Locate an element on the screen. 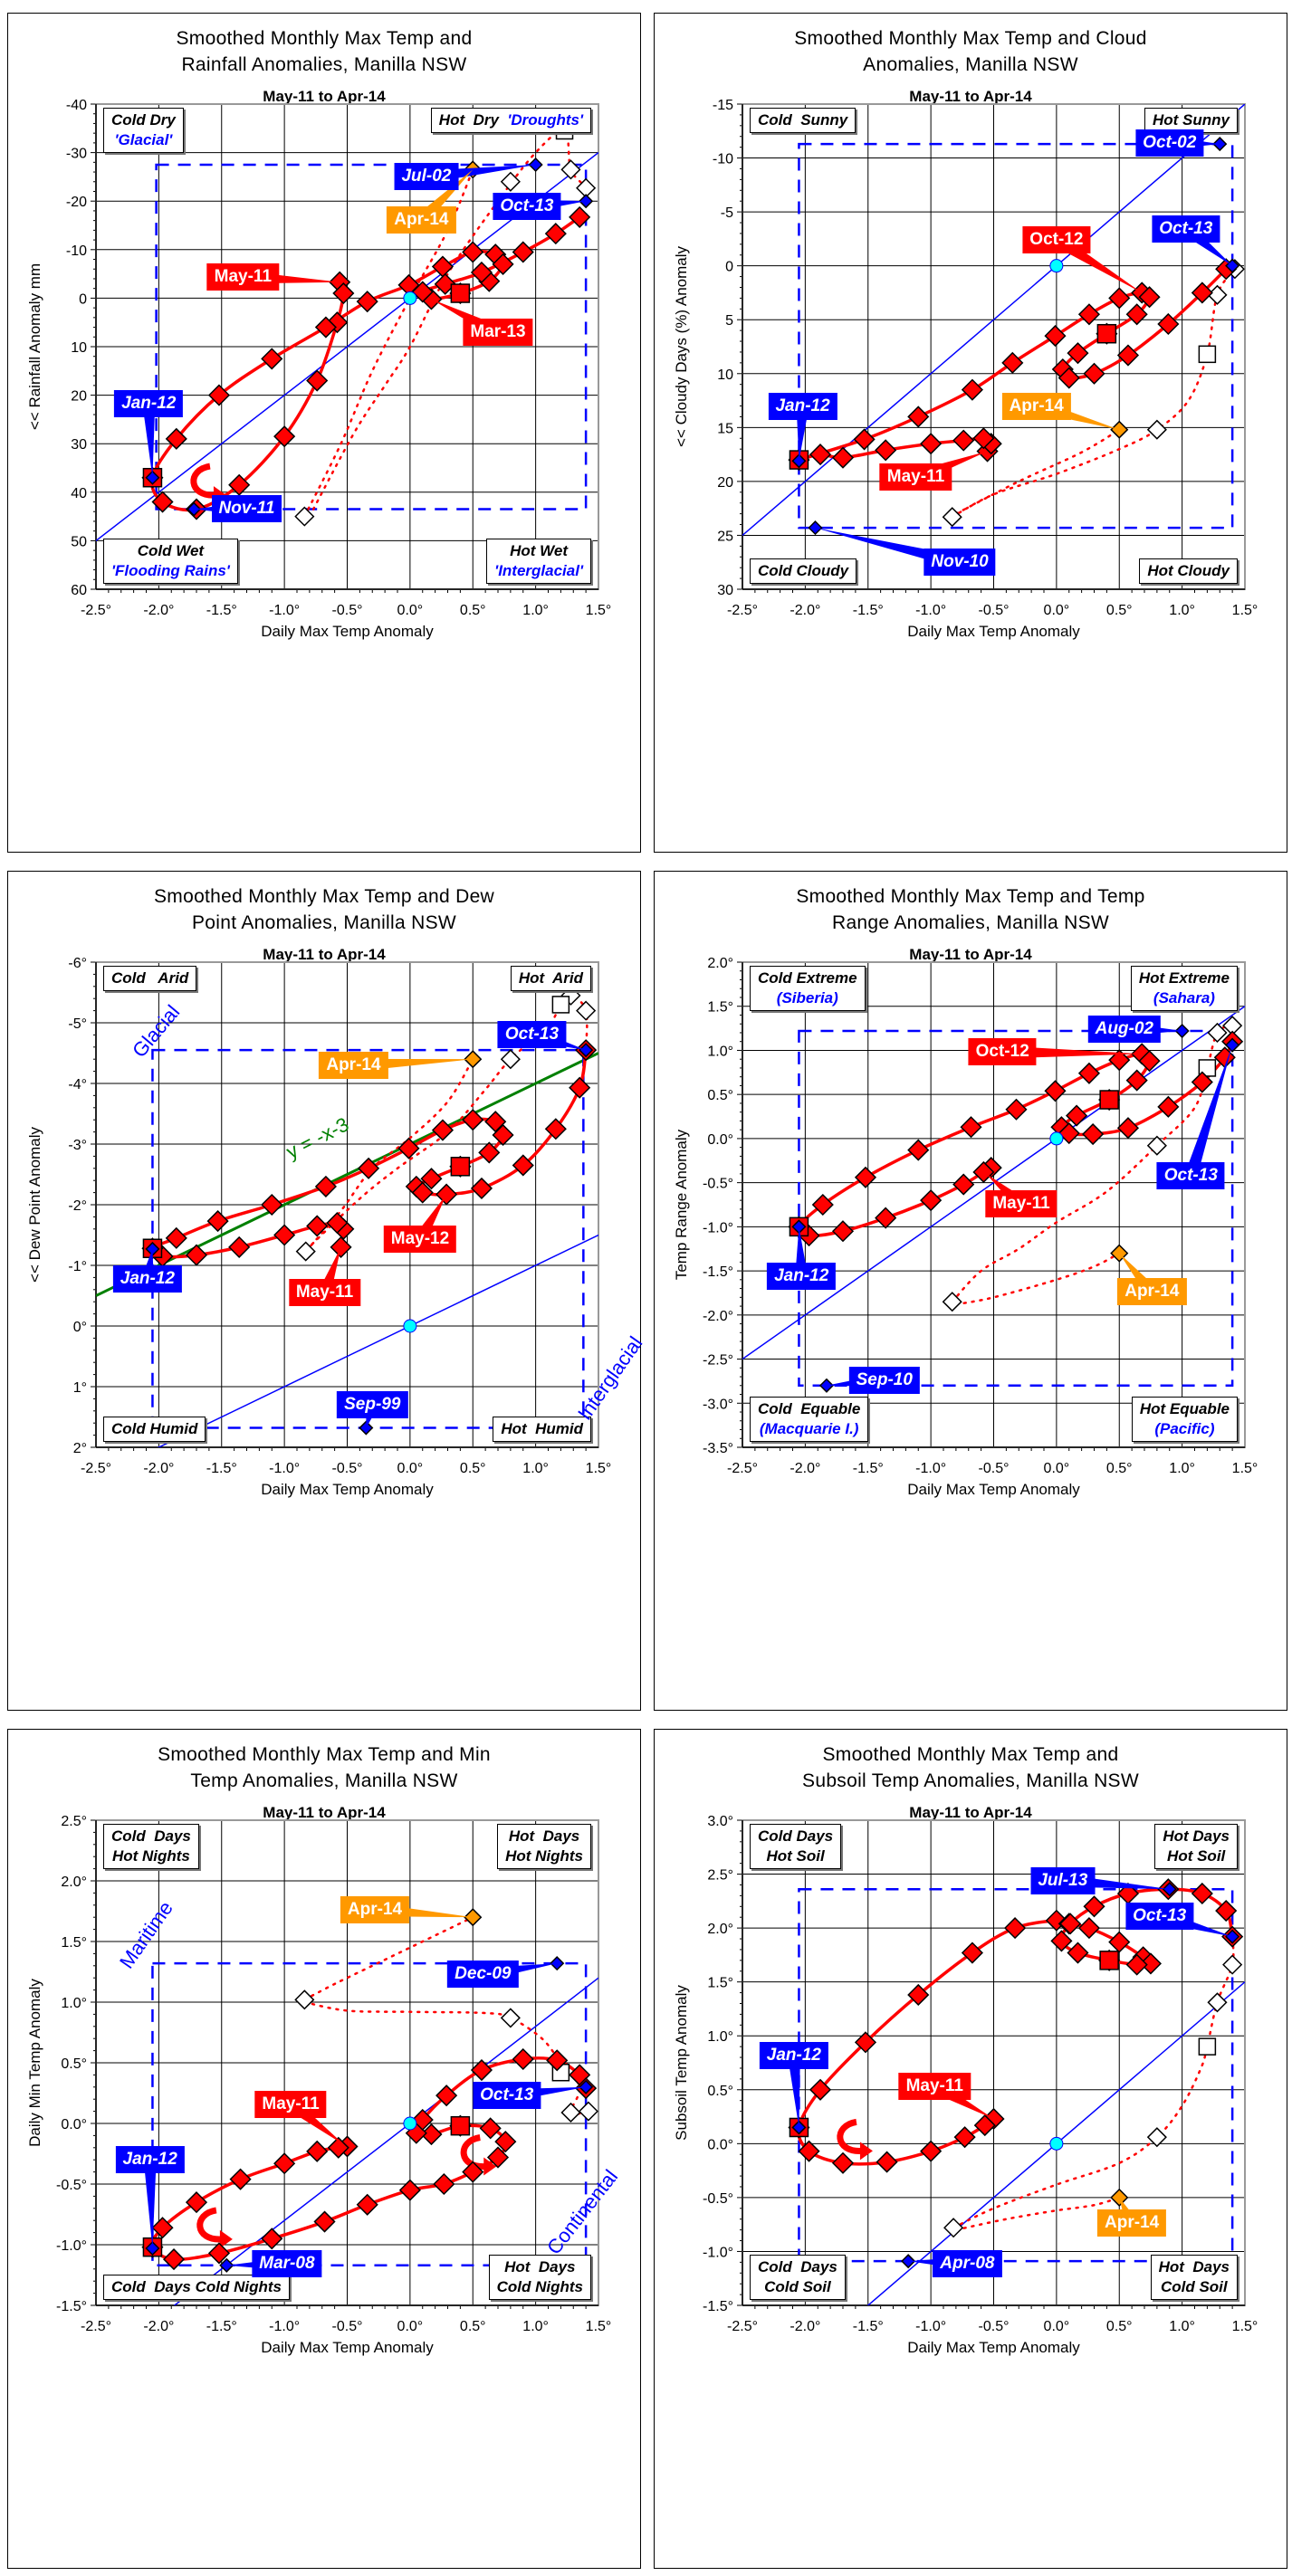 This screenshot has width=1292, height=2576. callout-label-apr-08: Apr-08 is located at coordinates (968, 2263).